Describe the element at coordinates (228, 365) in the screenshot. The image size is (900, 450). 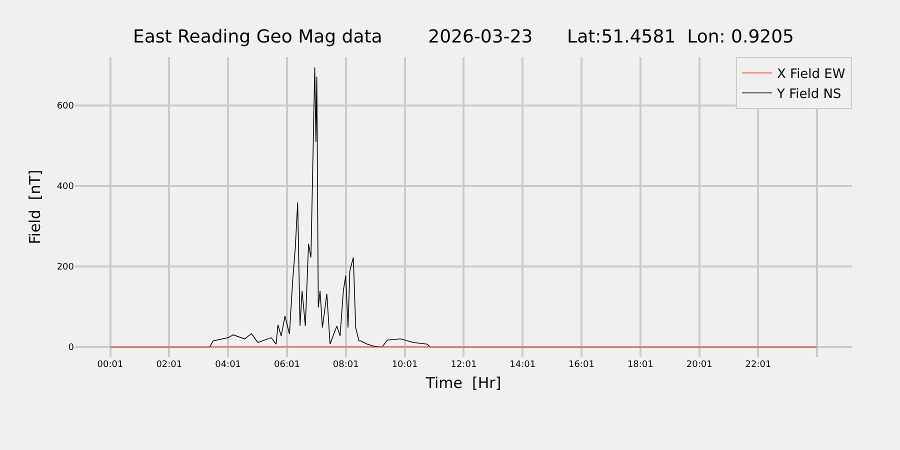
I see `x-tick-label: 04:01` at that location.